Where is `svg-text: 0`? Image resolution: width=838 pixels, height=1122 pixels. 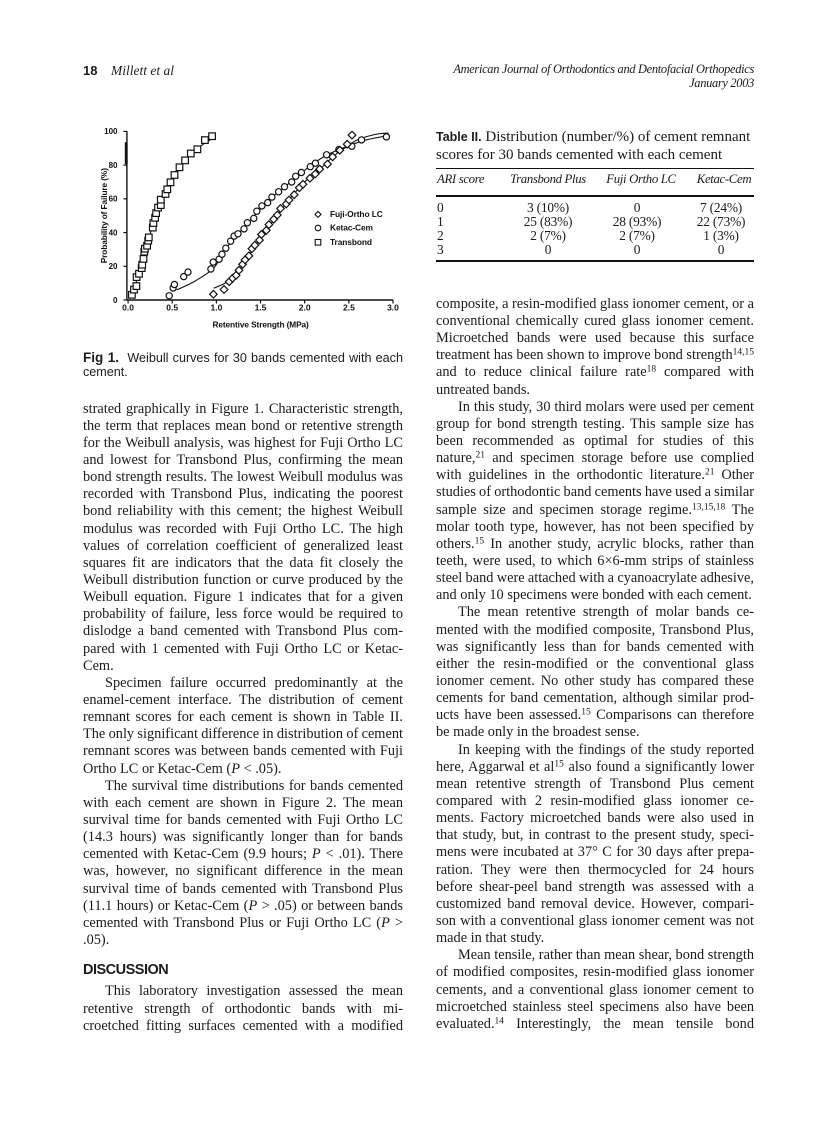
svg-text: 0 is located at coordinates (115, 300).